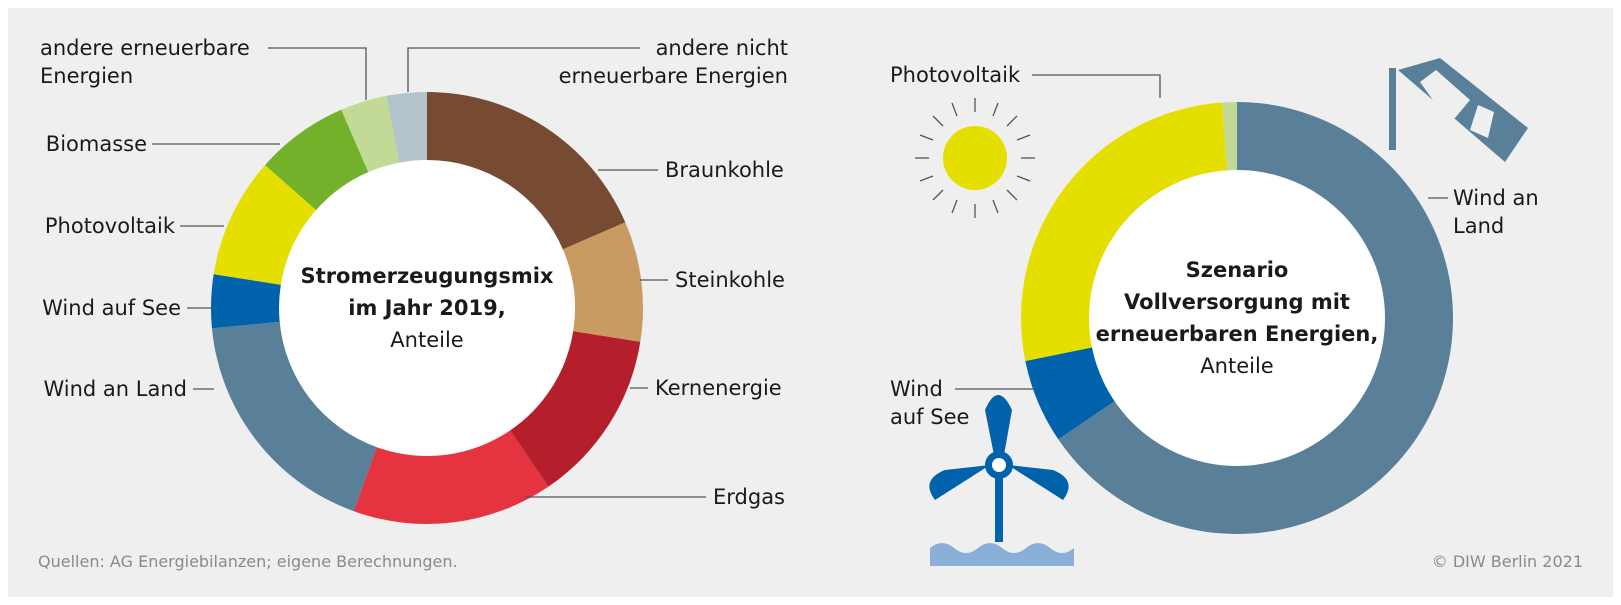 This screenshot has height=605, width=1621. I want to click on windsock-icon, so click(1458, 110).